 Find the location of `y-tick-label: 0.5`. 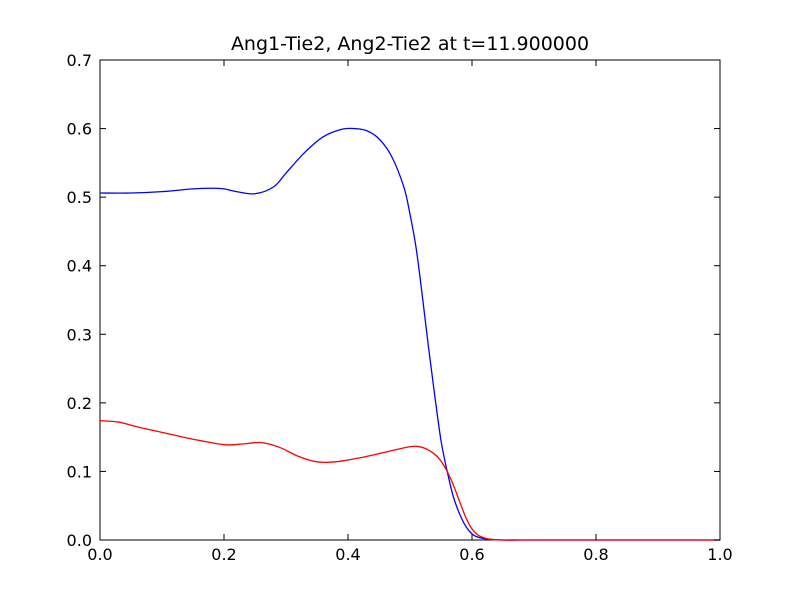

y-tick-label: 0.5 is located at coordinates (79, 197).